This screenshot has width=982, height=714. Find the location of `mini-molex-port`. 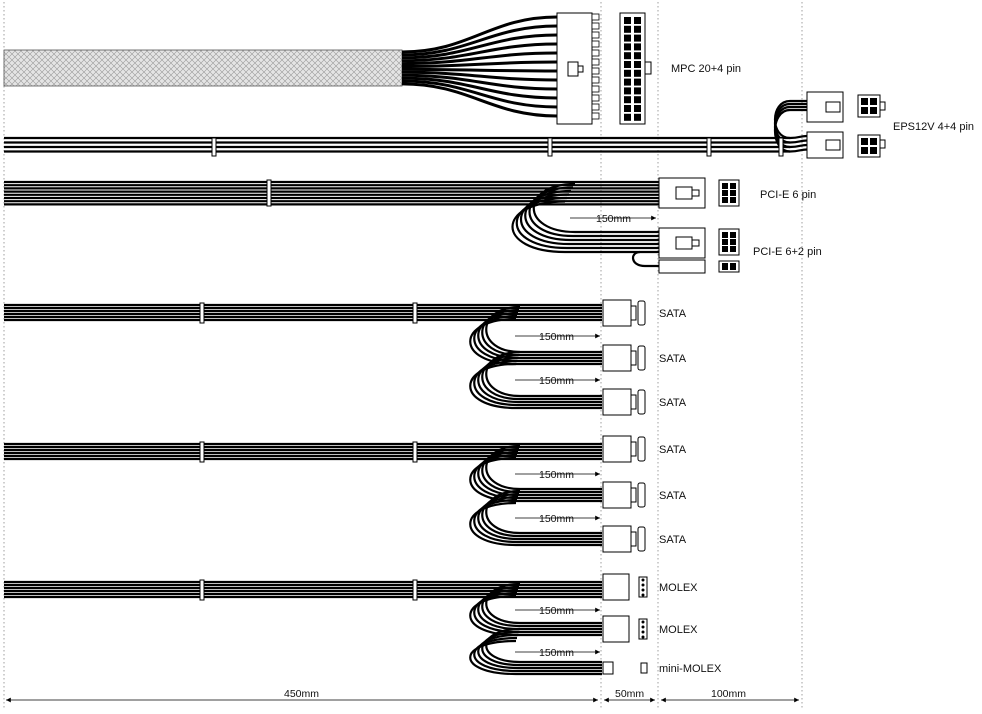

mini-molex-port is located at coordinates (644, 668).